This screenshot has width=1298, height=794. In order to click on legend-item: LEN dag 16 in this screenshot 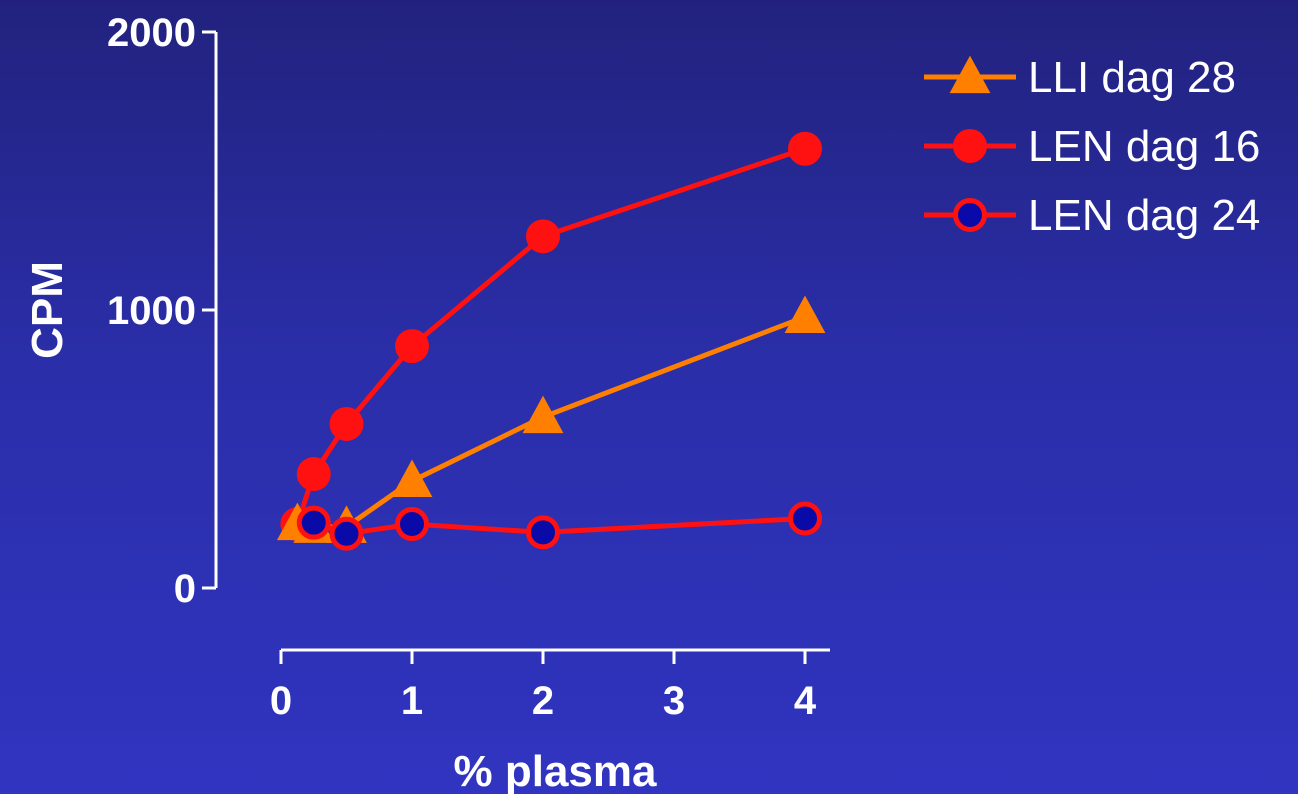, I will do `click(1092, 146)`.